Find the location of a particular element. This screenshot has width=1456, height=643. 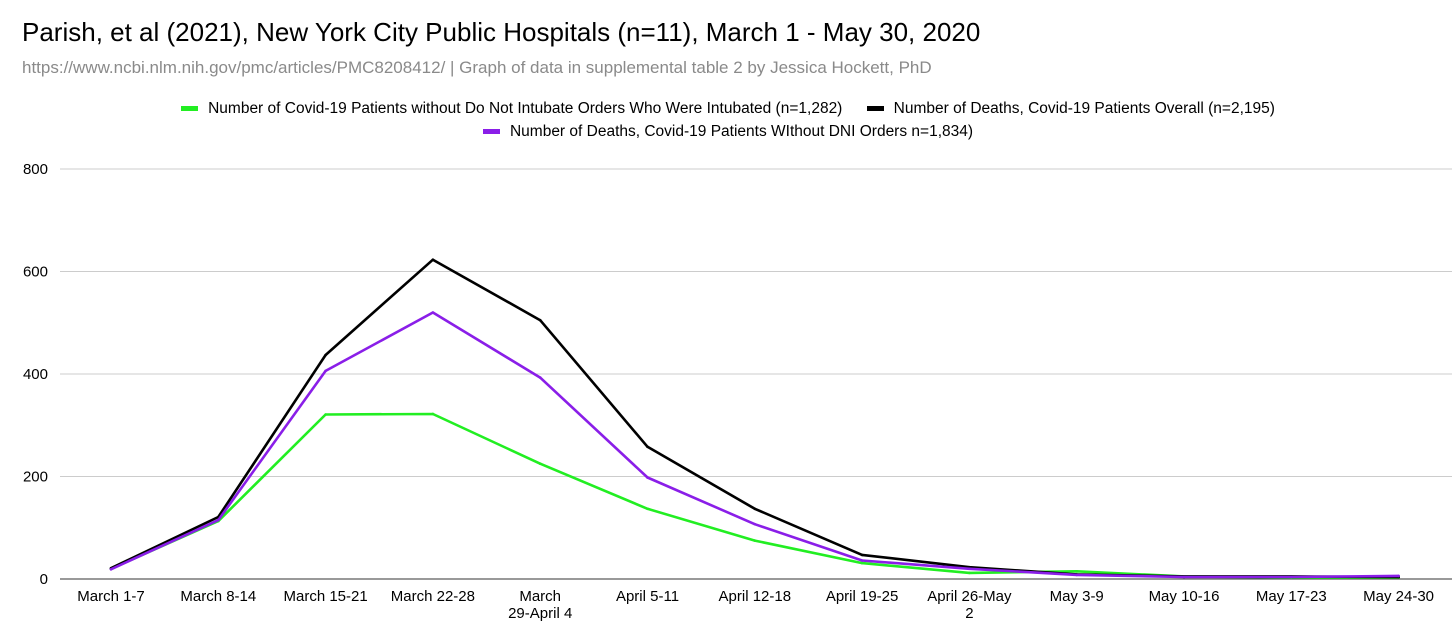

x-tick-label-line: March 8-14 is located at coordinates (218, 596).